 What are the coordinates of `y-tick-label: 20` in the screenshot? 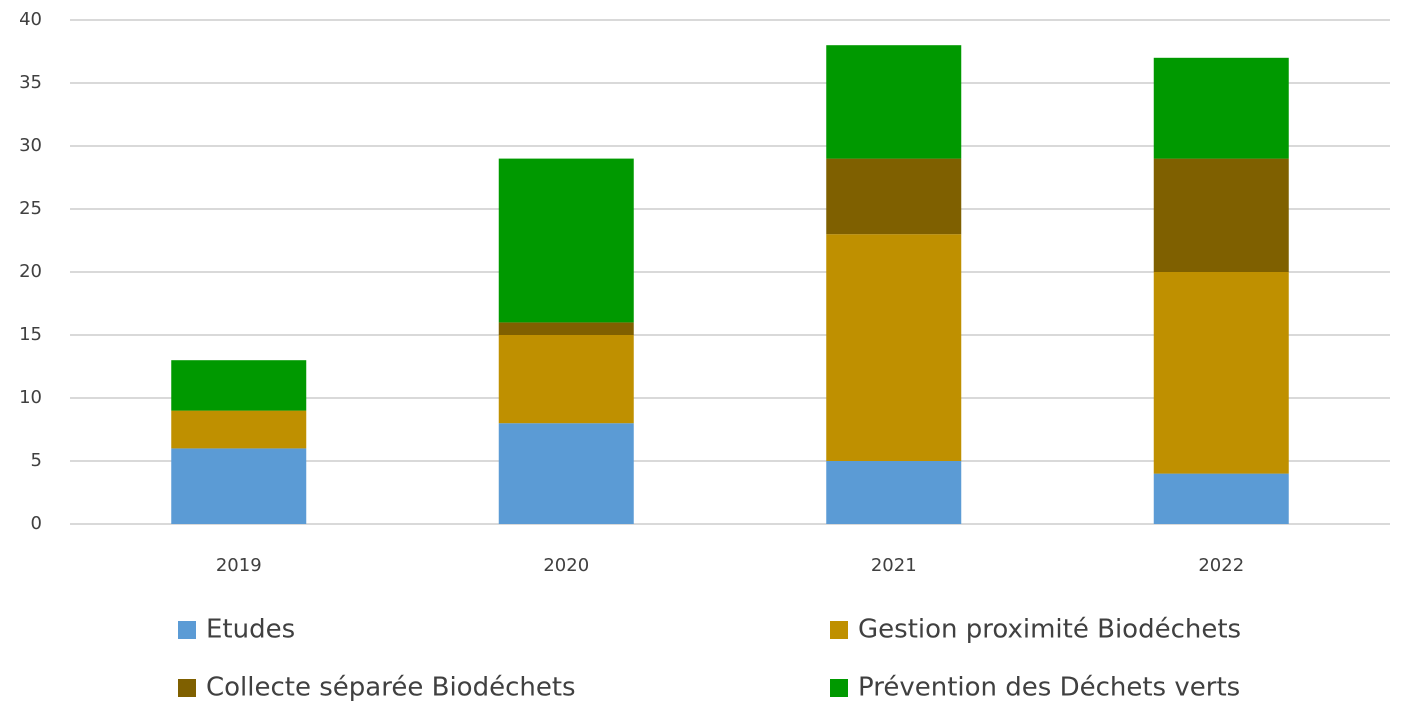 It's located at (30, 271).